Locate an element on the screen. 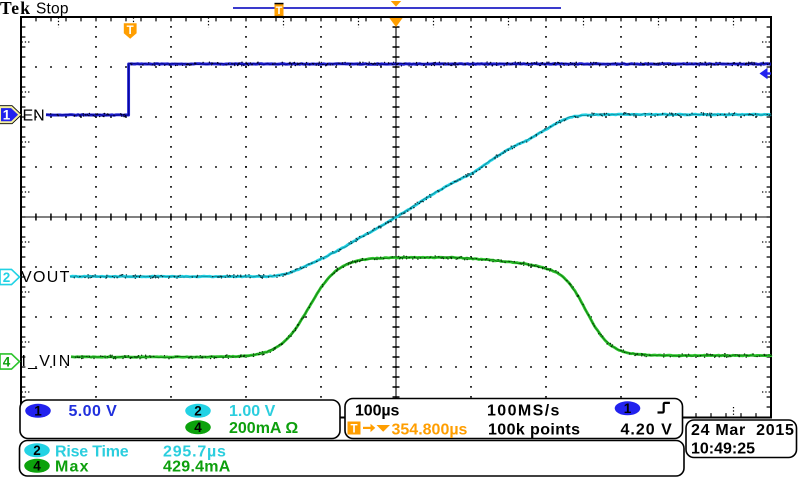 Image resolution: width=800 pixels, height=480 pixels. svg-text: 354.800µs is located at coordinates (430, 430).